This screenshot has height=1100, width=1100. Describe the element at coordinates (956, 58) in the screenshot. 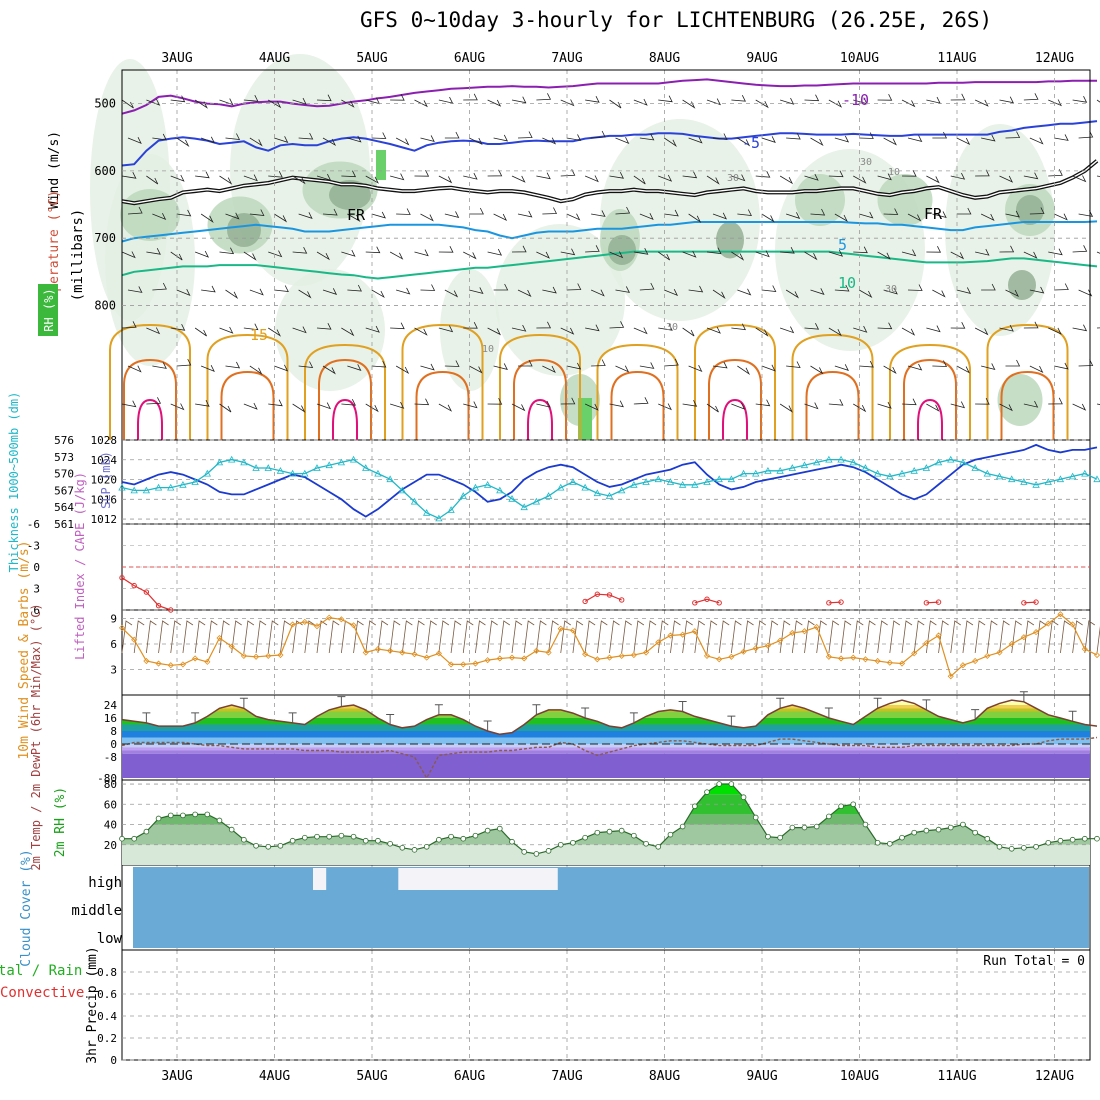

I see `x-tick-label-top: 11AUG` at that location.